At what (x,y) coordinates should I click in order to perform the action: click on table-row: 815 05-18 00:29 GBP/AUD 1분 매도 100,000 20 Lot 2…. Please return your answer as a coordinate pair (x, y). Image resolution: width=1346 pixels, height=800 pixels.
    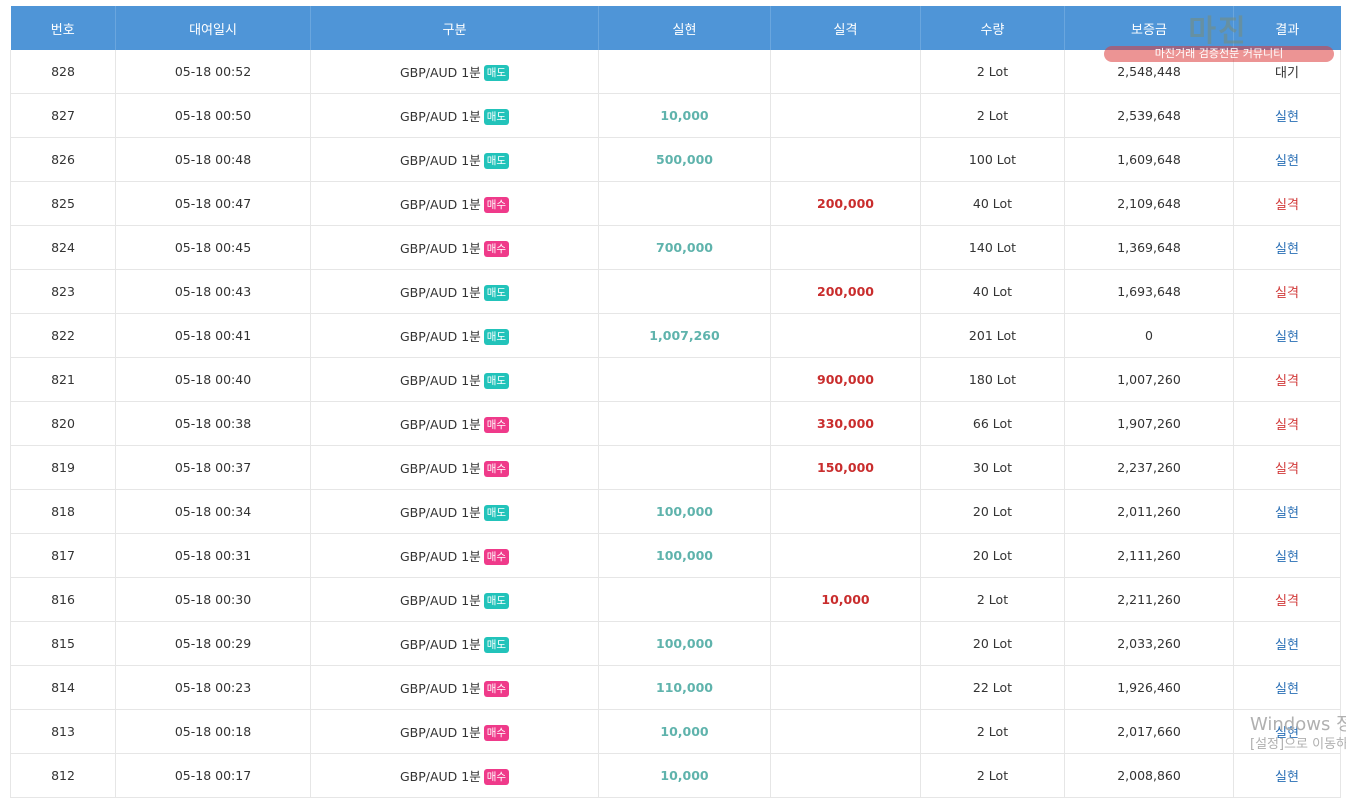
    Looking at the image, I should click on (675, 643).